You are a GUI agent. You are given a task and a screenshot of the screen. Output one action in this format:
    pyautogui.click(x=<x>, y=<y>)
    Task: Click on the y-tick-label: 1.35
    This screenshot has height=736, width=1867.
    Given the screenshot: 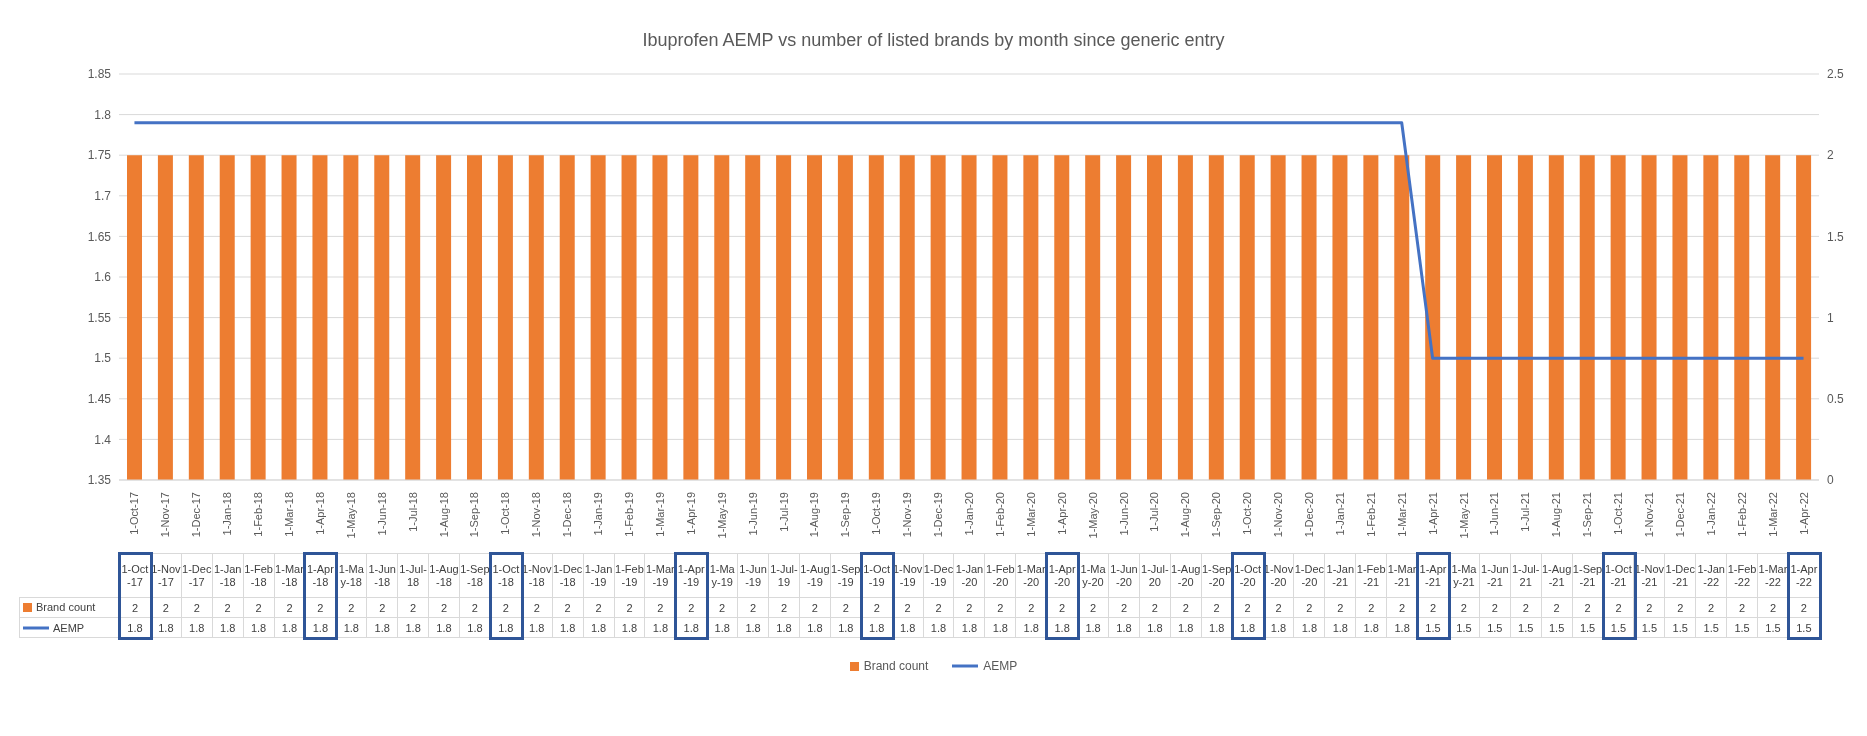 What is the action you would take?
    pyautogui.click(x=99, y=480)
    